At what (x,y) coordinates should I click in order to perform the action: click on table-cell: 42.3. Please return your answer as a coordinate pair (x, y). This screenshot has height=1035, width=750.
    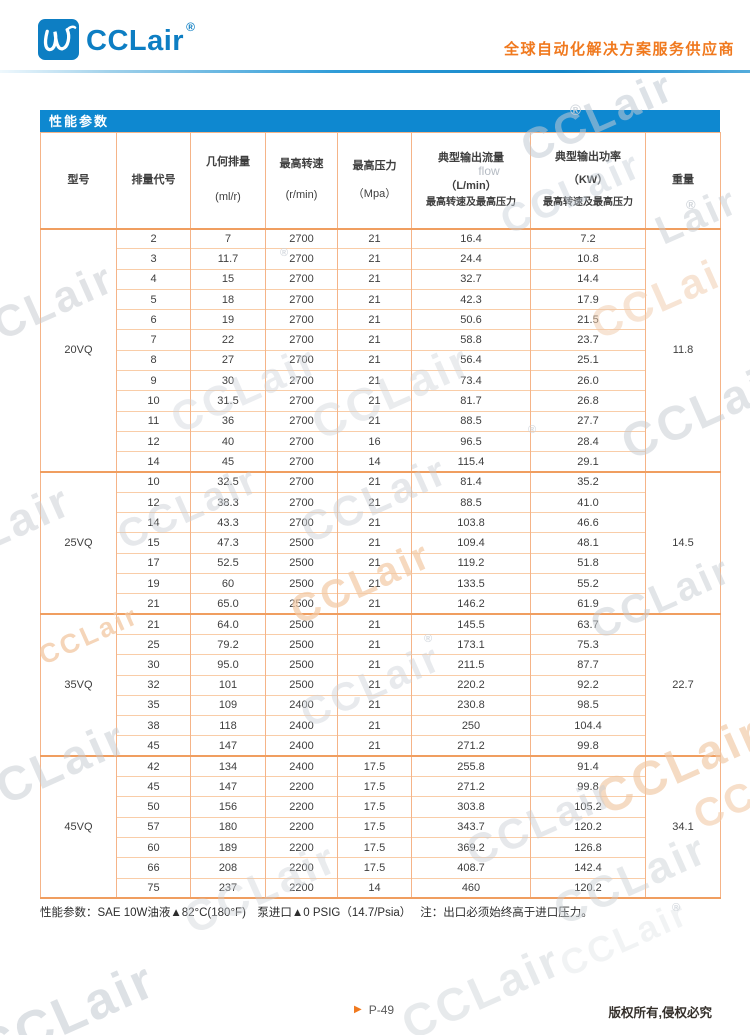
    Looking at the image, I should click on (471, 299).